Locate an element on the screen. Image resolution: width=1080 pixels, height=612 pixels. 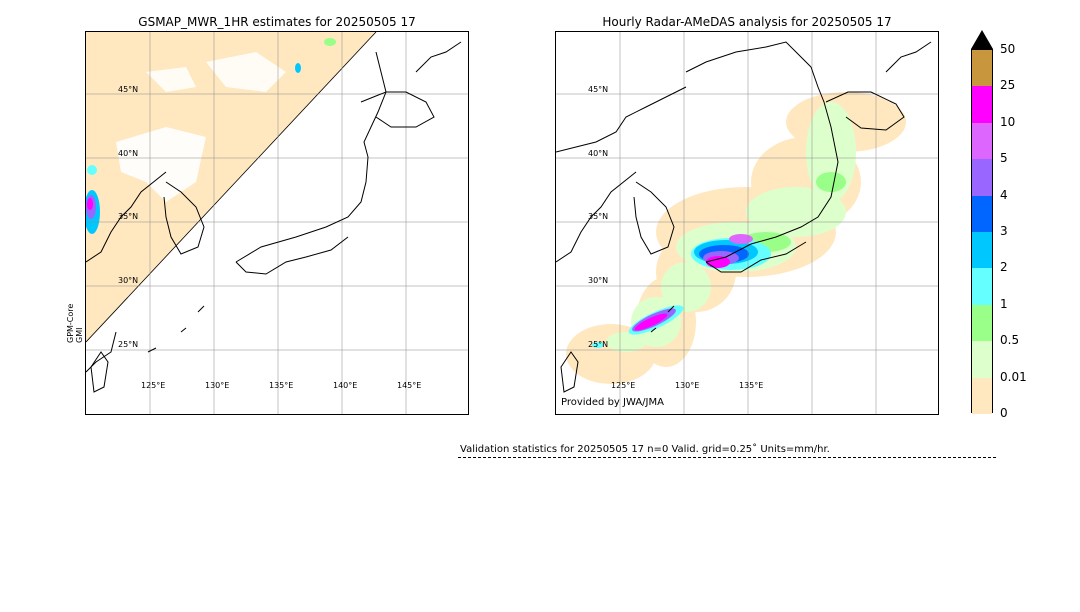
colorbar-tick-label: 5 is located at coordinates (1004, 158).